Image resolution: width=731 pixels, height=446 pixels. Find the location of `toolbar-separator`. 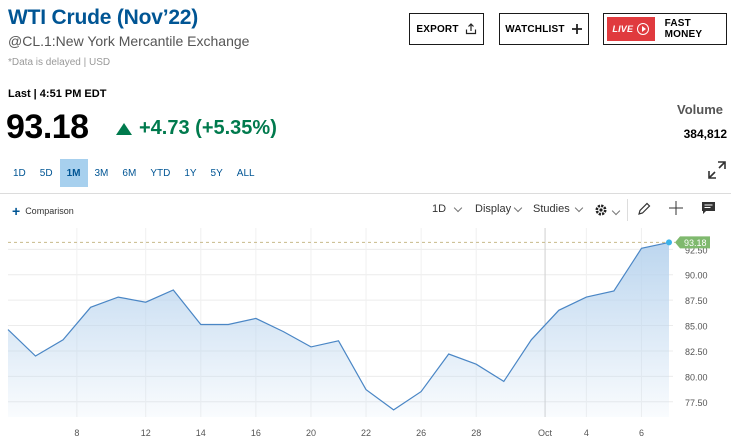

toolbar-separator is located at coordinates (627, 210).